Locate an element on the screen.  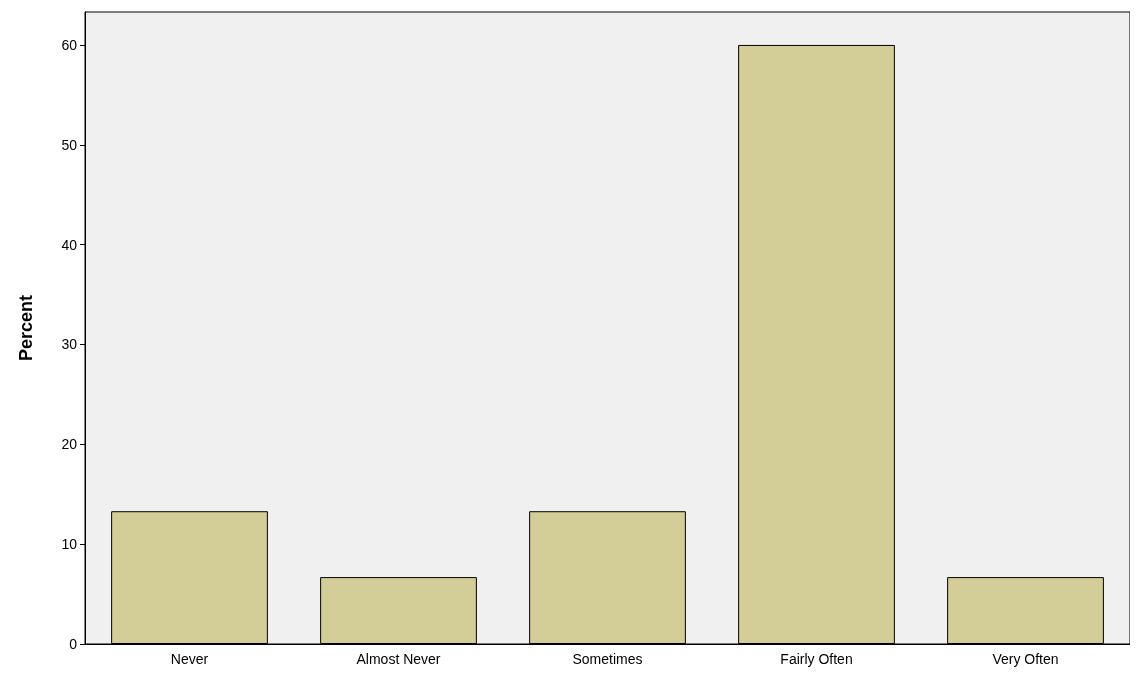
y-tick-label: 20 is located at coordinates (69, 444).